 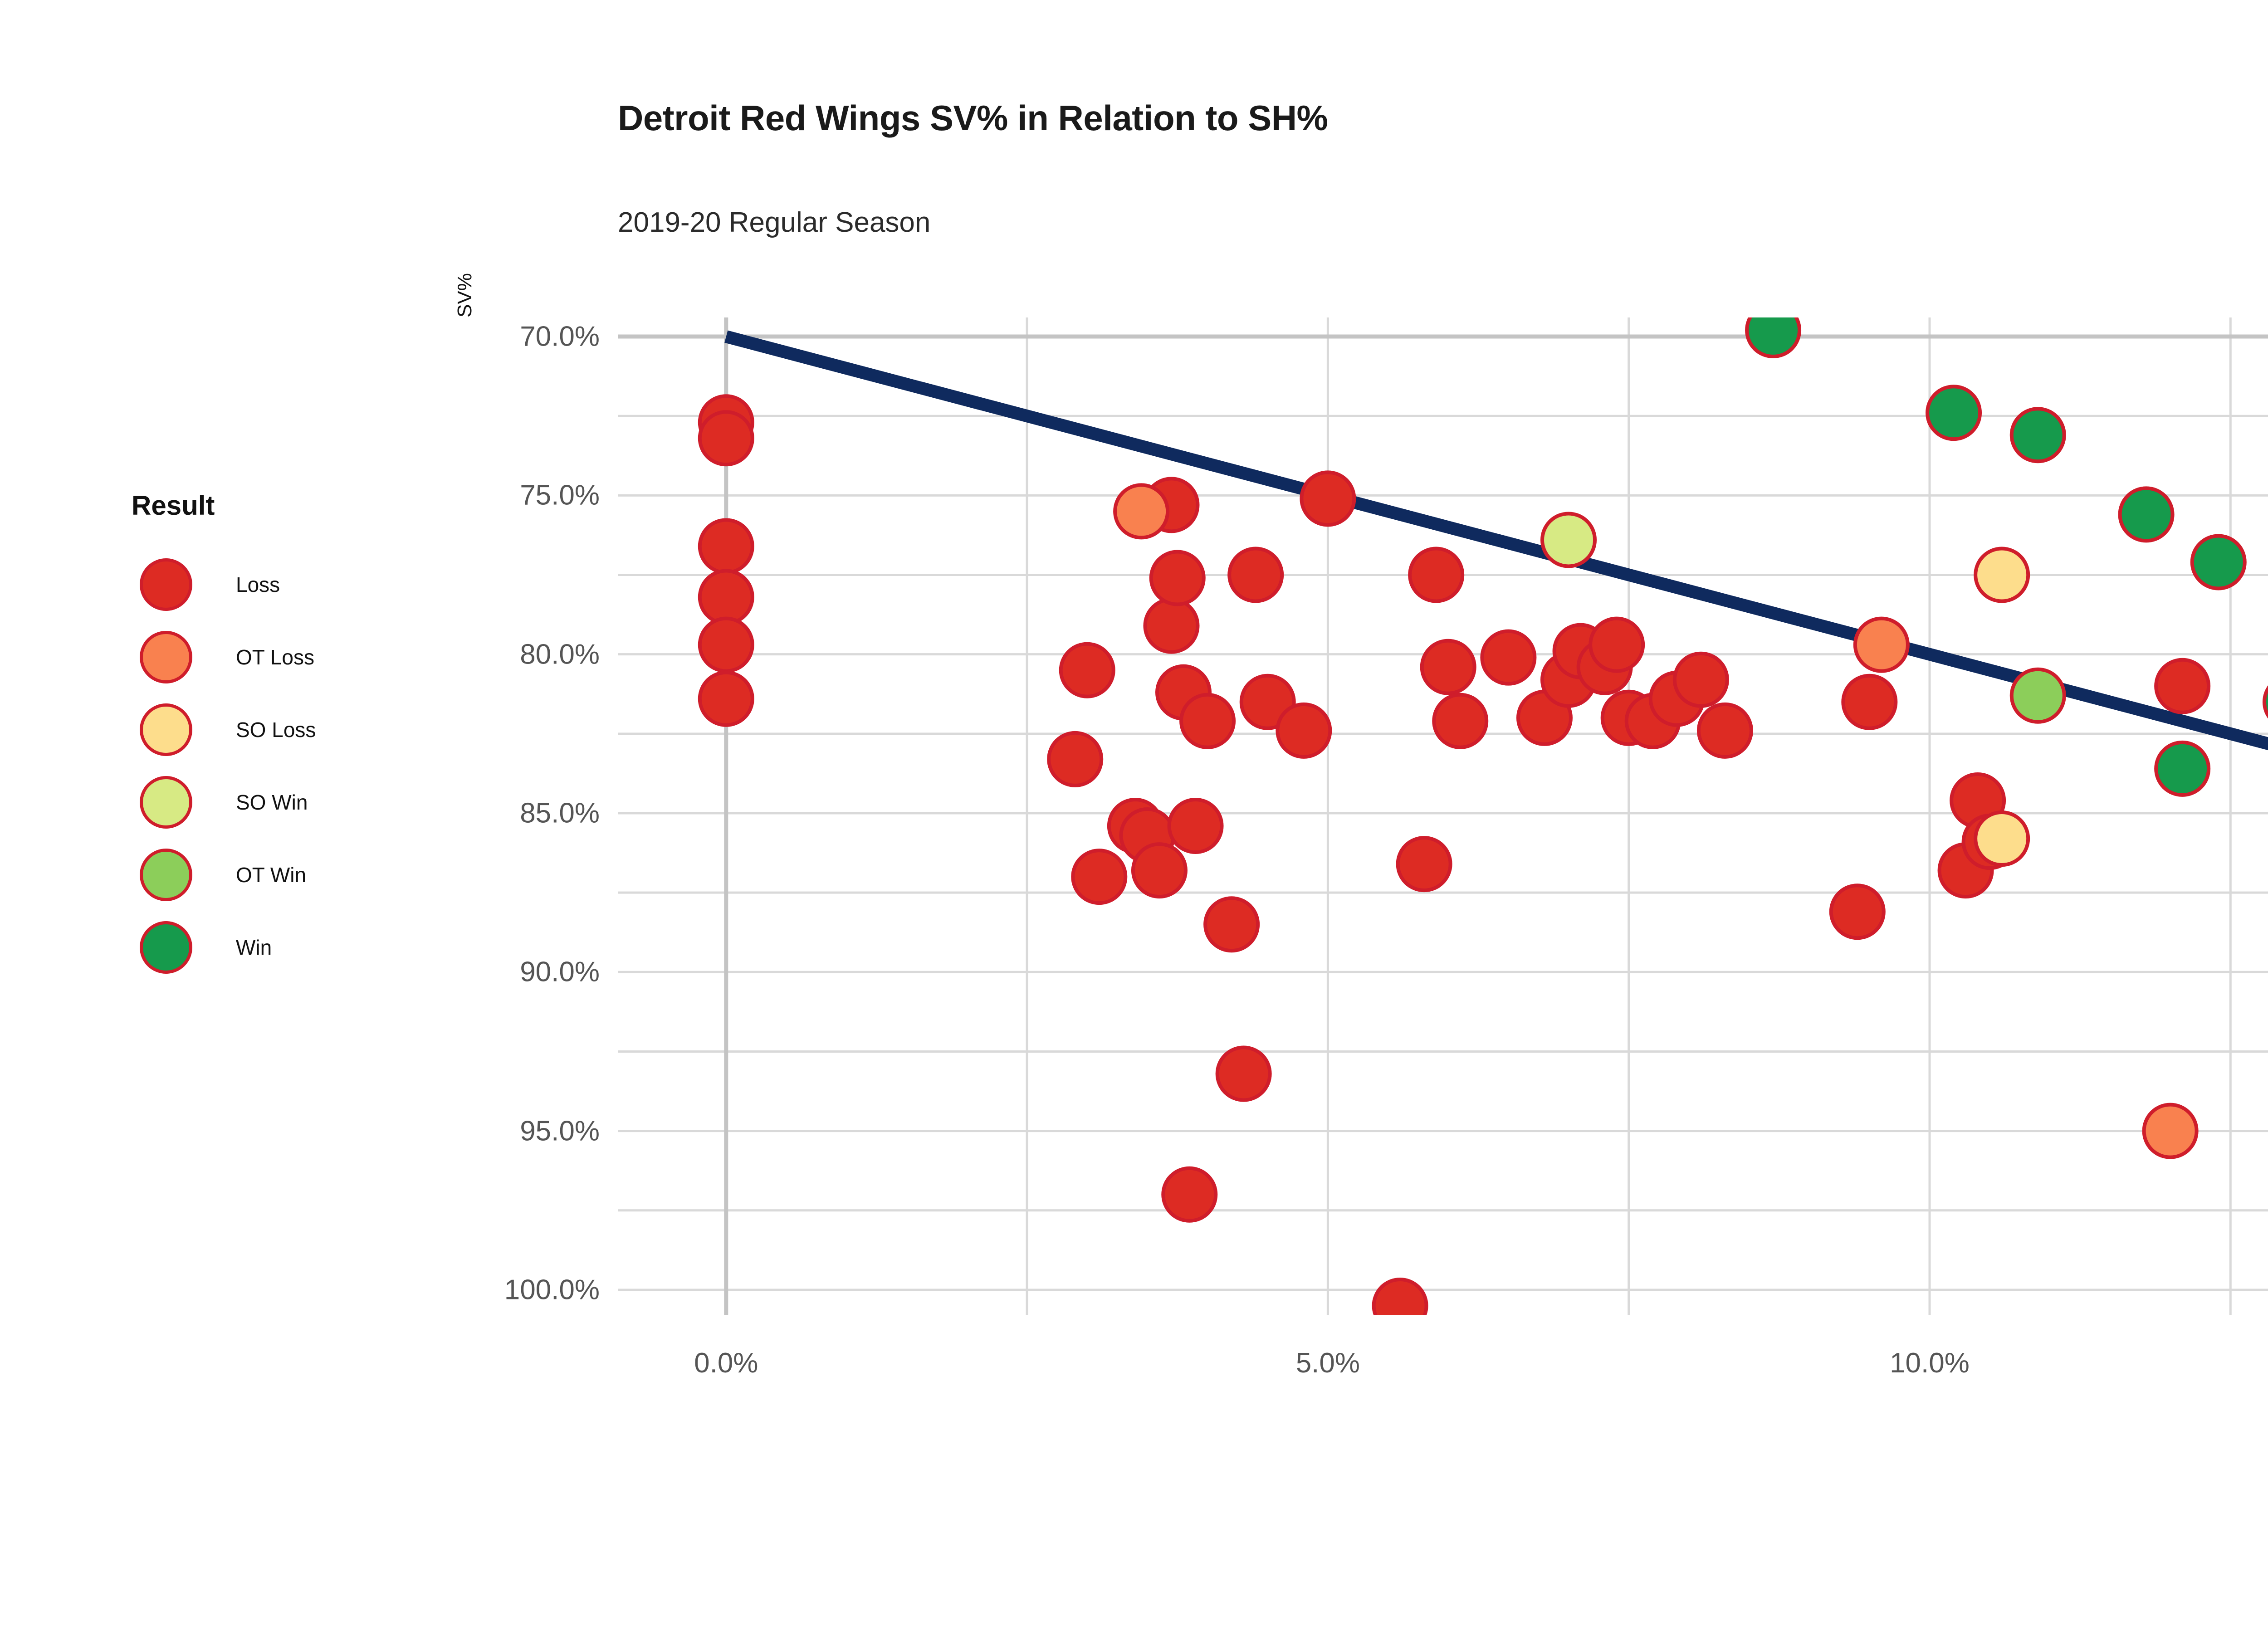 I want to click on y-axis-tick: 90.0%, so click(x=560, y=972).